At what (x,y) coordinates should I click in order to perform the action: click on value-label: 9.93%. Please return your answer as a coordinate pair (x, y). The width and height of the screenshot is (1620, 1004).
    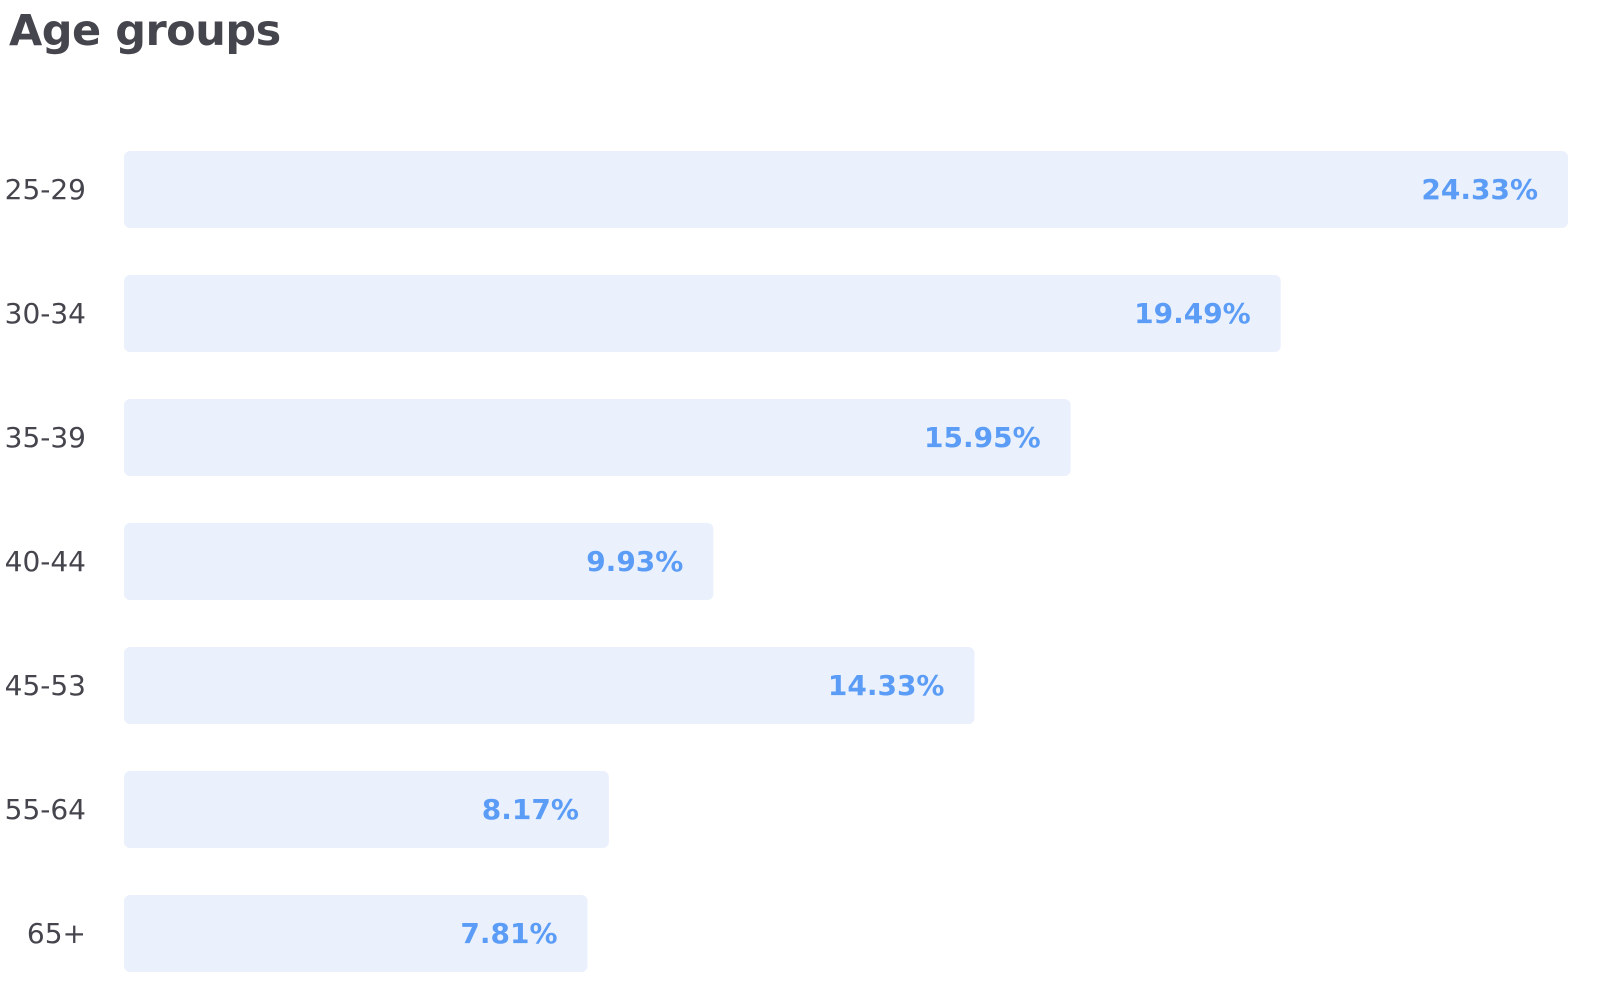
    Looking at the image, I should click on (634, 561).